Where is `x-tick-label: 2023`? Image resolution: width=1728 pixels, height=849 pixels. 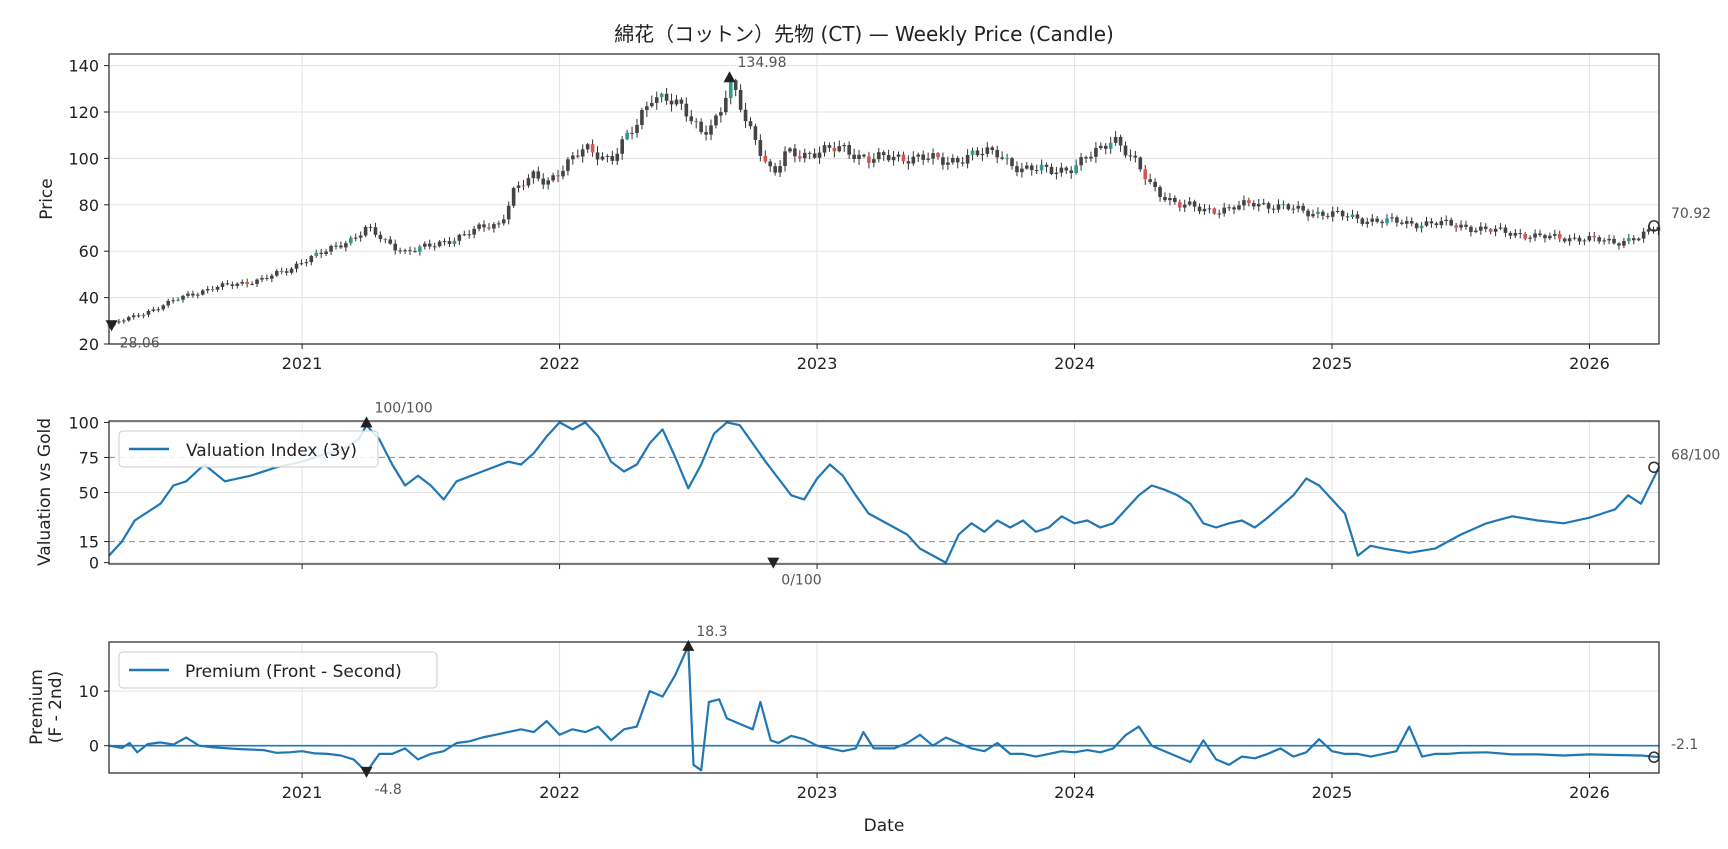 x-tick-label: 2023 is located at coordinates (817, 792).